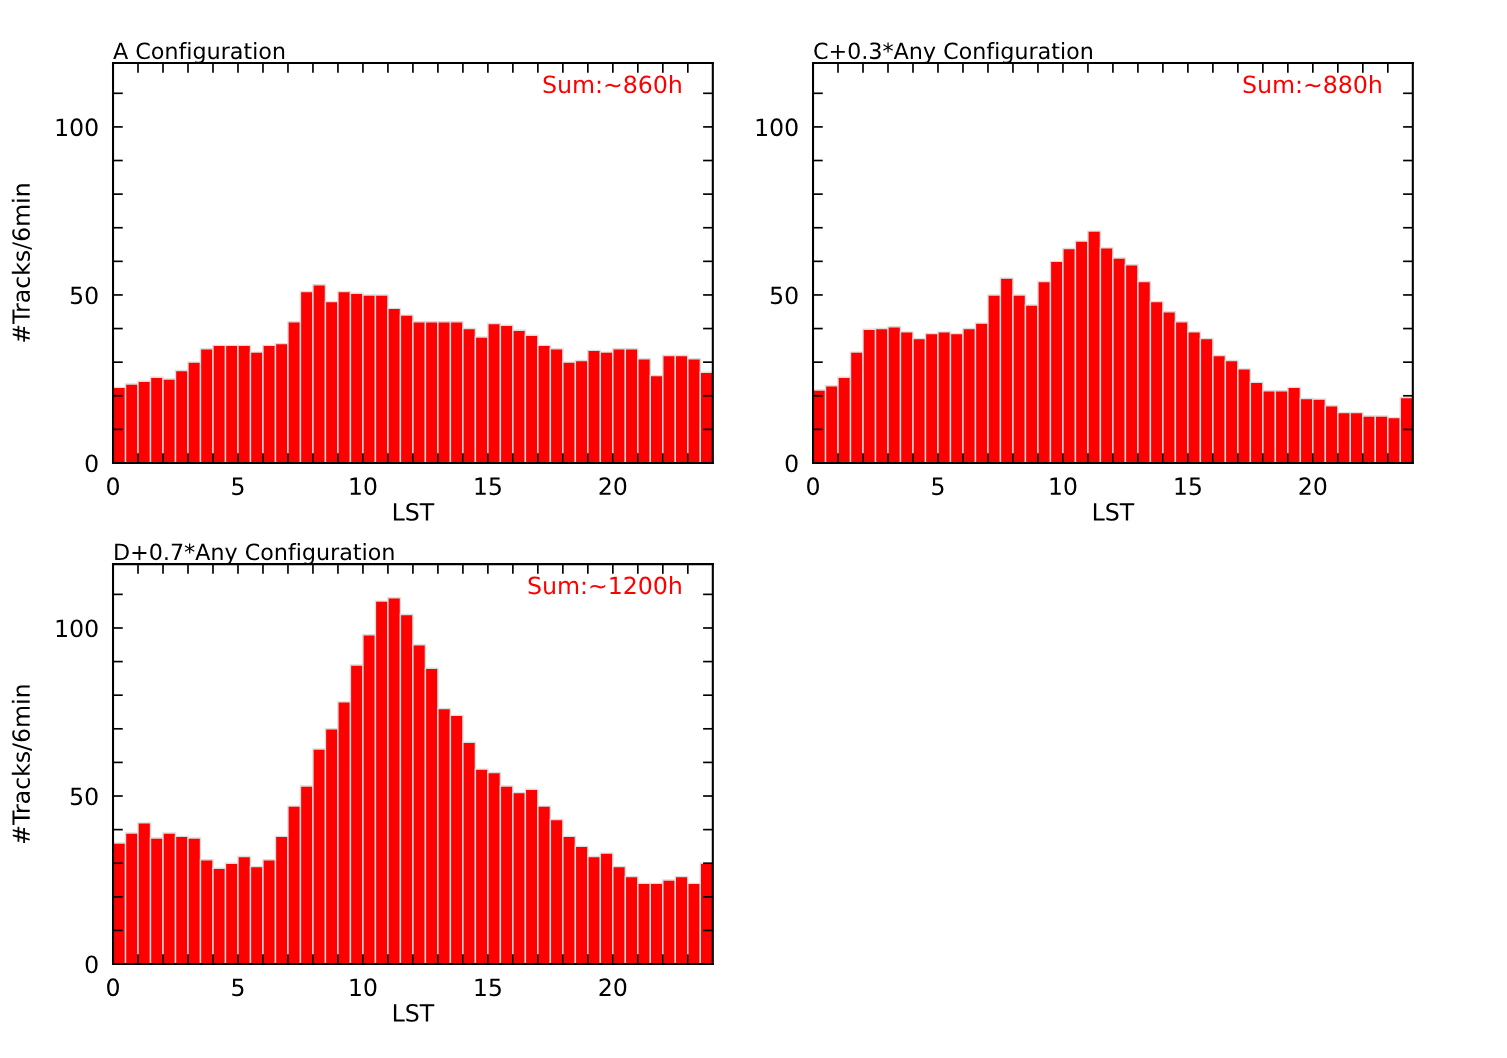 The width and height of the screenshot is (1507, 1058). Describe the element at coordinates (604, 585) in the screenshot. I see `annotation: Sum:~1200h` at that location.